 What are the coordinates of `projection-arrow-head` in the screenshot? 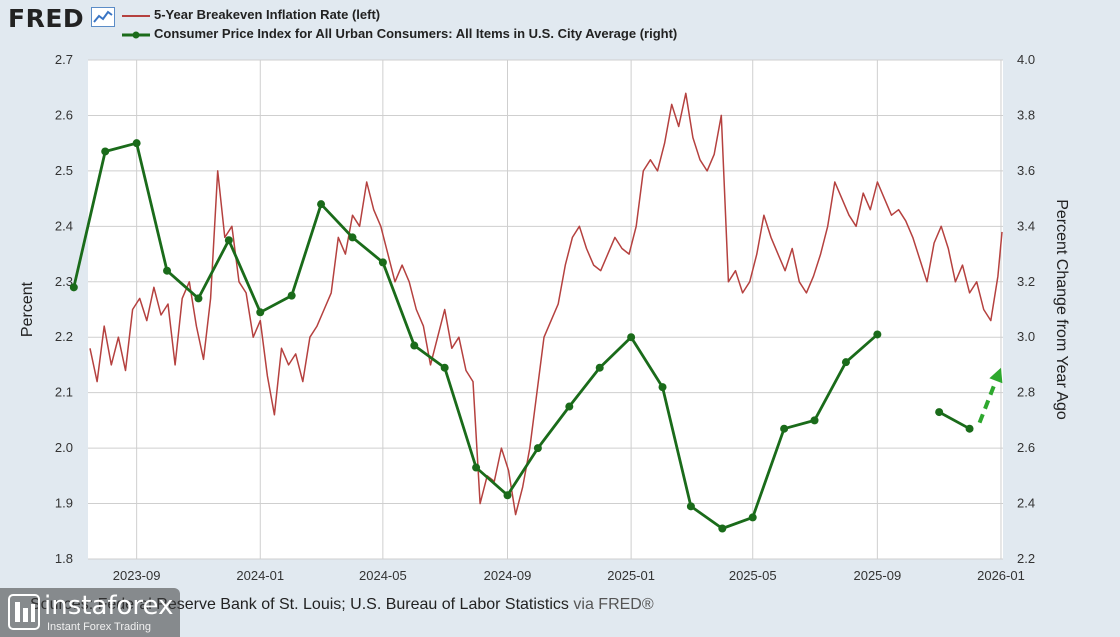 It's located at (996, 375).